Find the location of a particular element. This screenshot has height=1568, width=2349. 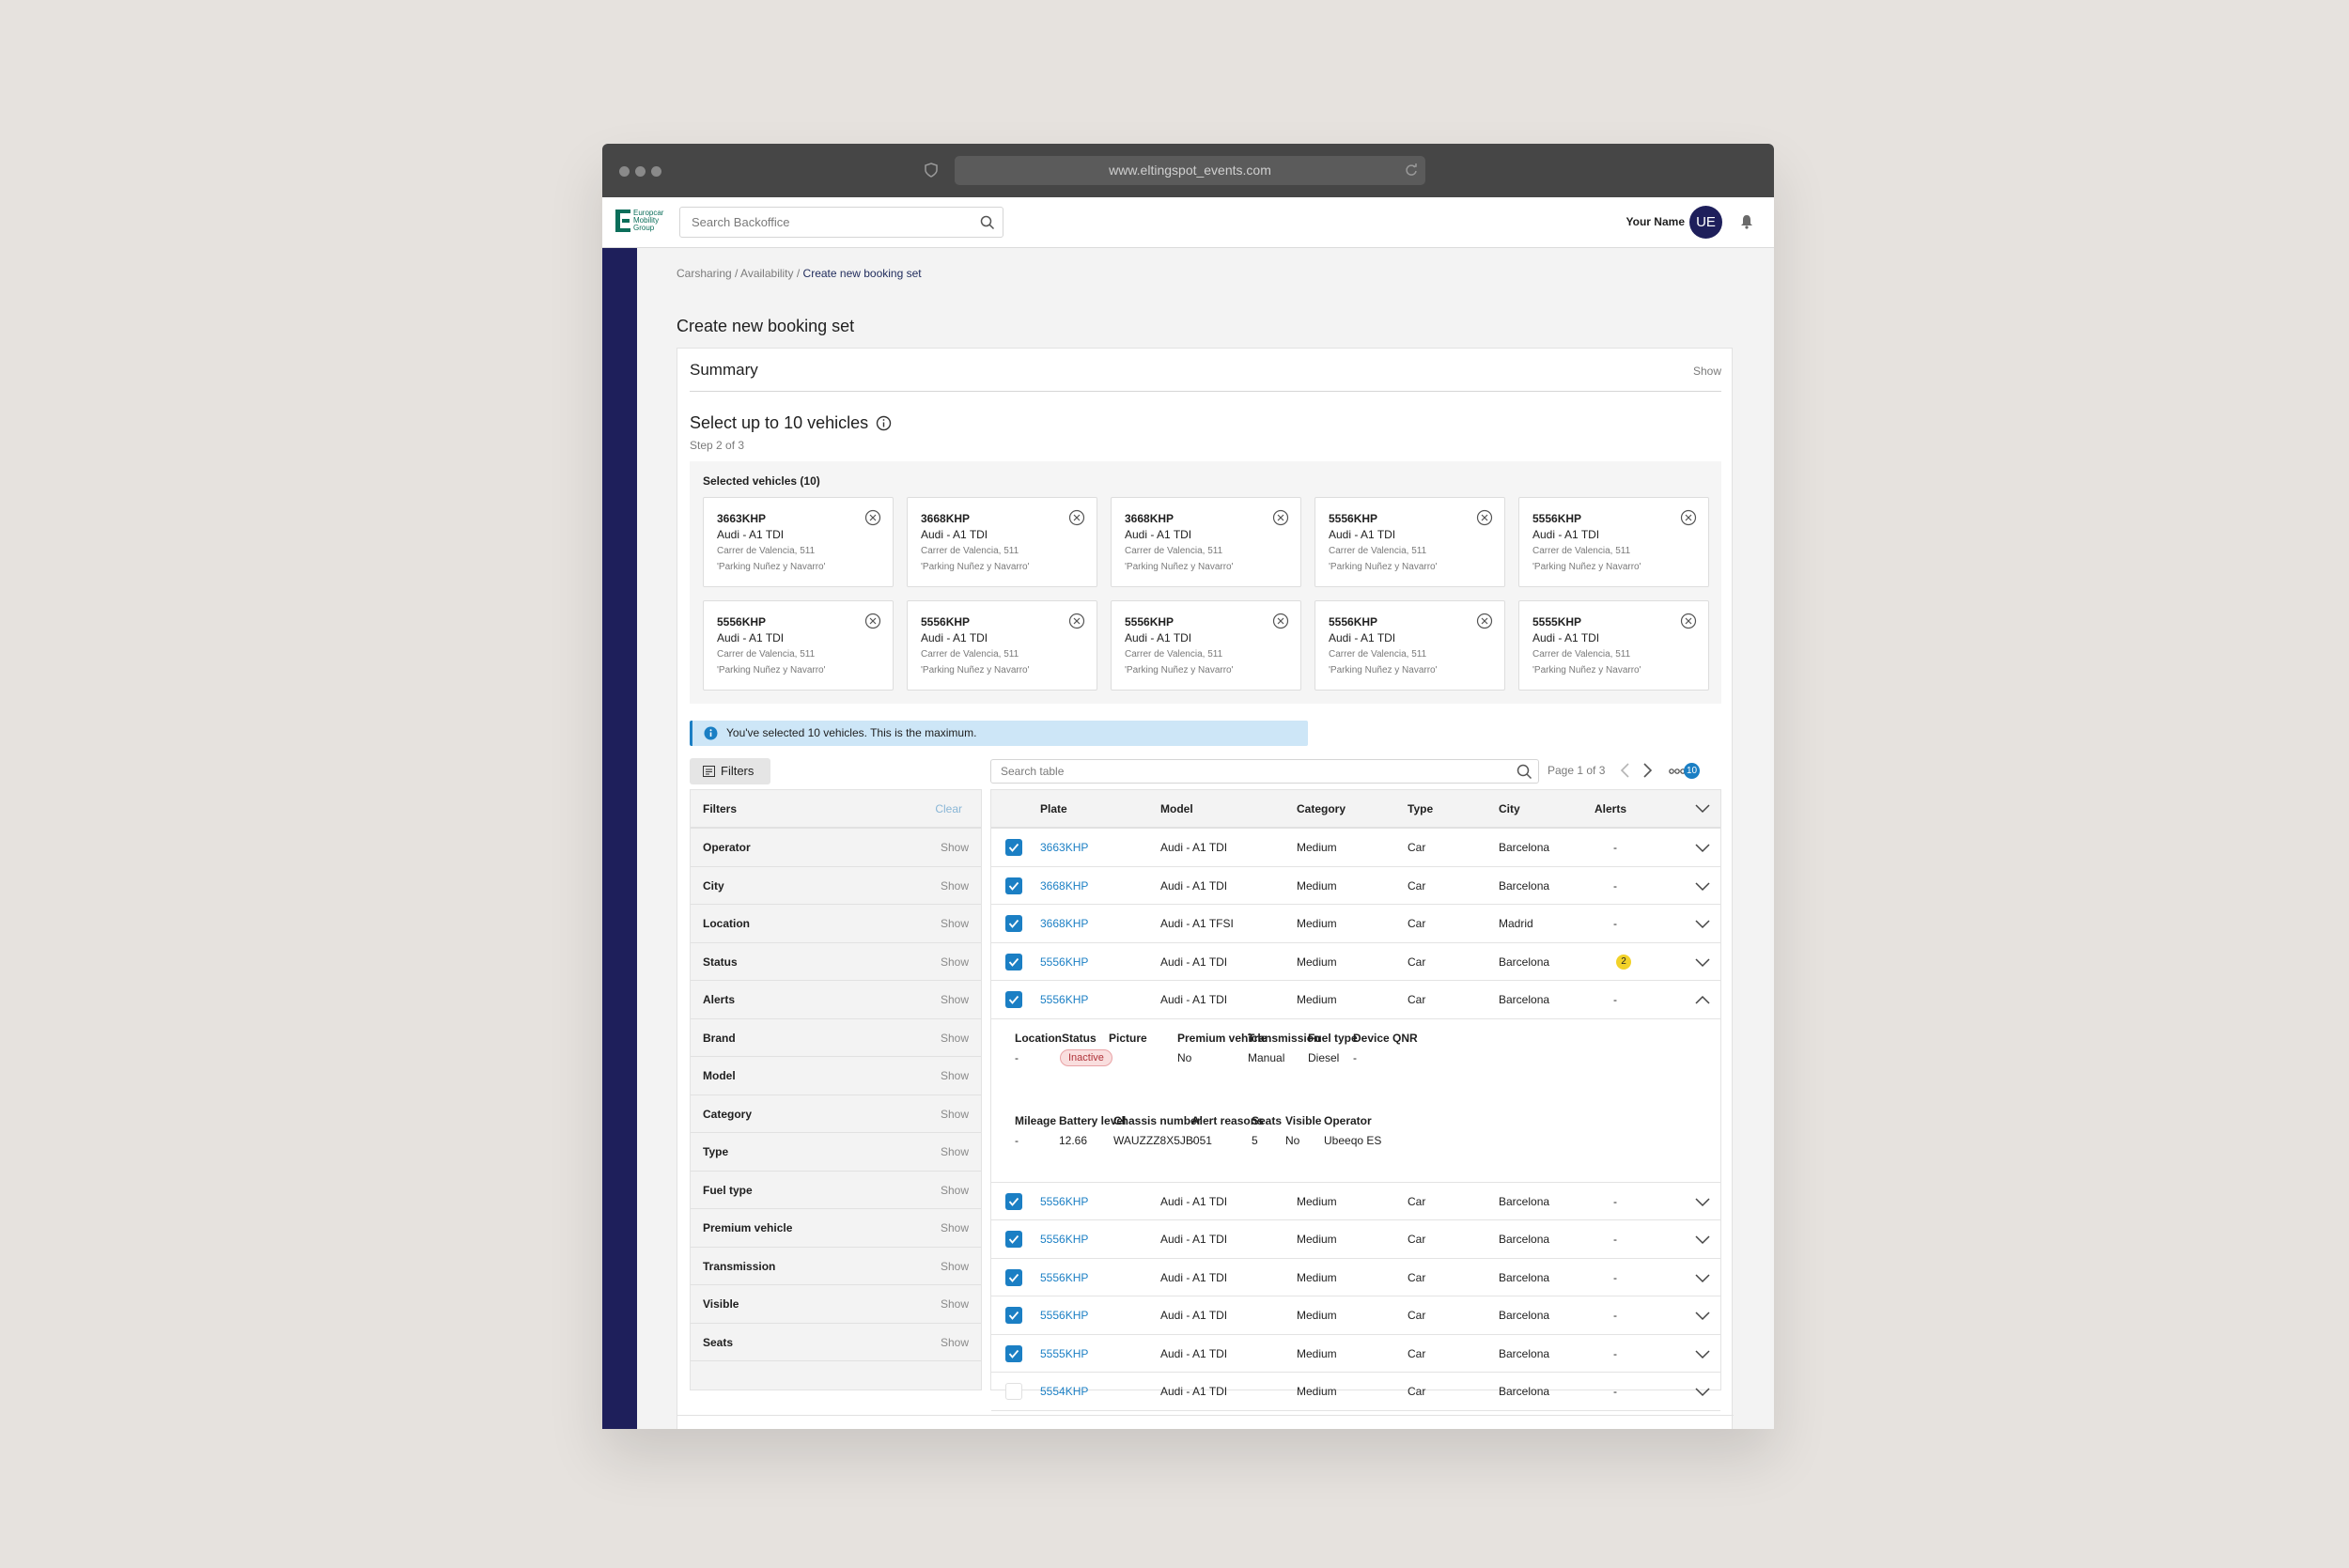

summary-show-toggle: Show is located at coordinates (1706, 371).